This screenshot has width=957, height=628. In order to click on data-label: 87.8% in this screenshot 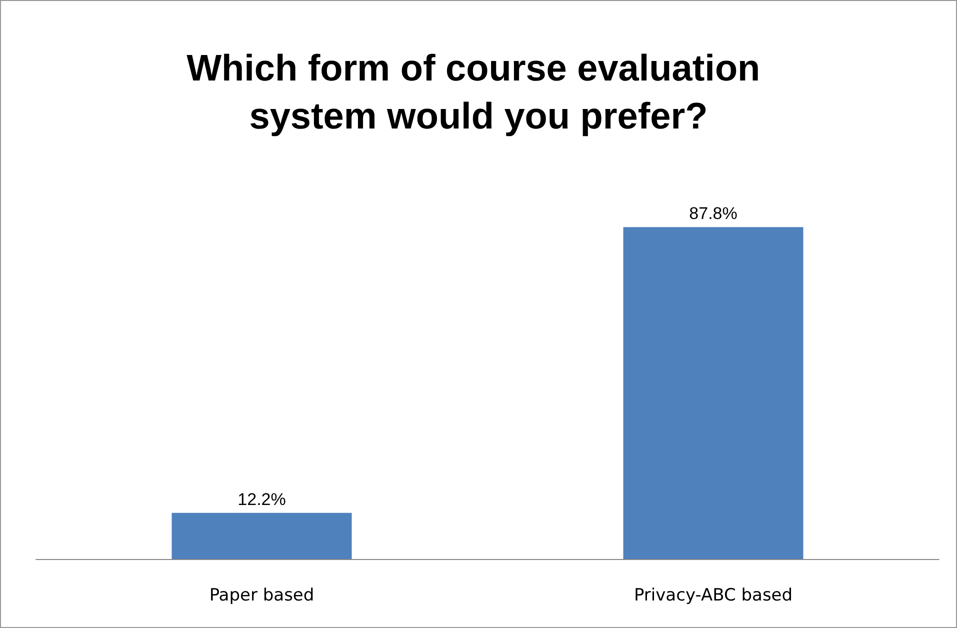, I will do `click(713, 214)`.